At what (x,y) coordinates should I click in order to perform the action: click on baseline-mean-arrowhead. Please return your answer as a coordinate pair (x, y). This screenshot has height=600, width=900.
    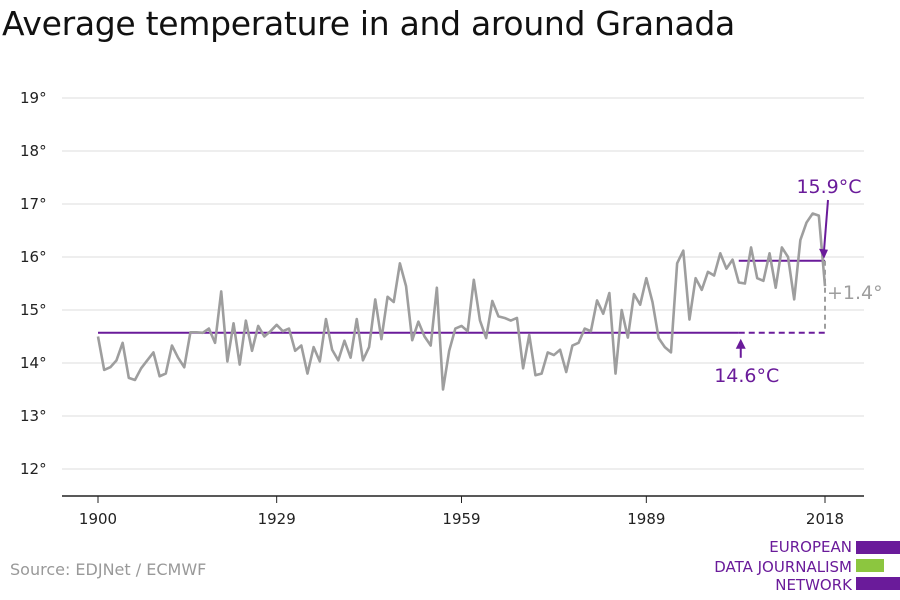
    Looking at the image, I should click on (740, 343).